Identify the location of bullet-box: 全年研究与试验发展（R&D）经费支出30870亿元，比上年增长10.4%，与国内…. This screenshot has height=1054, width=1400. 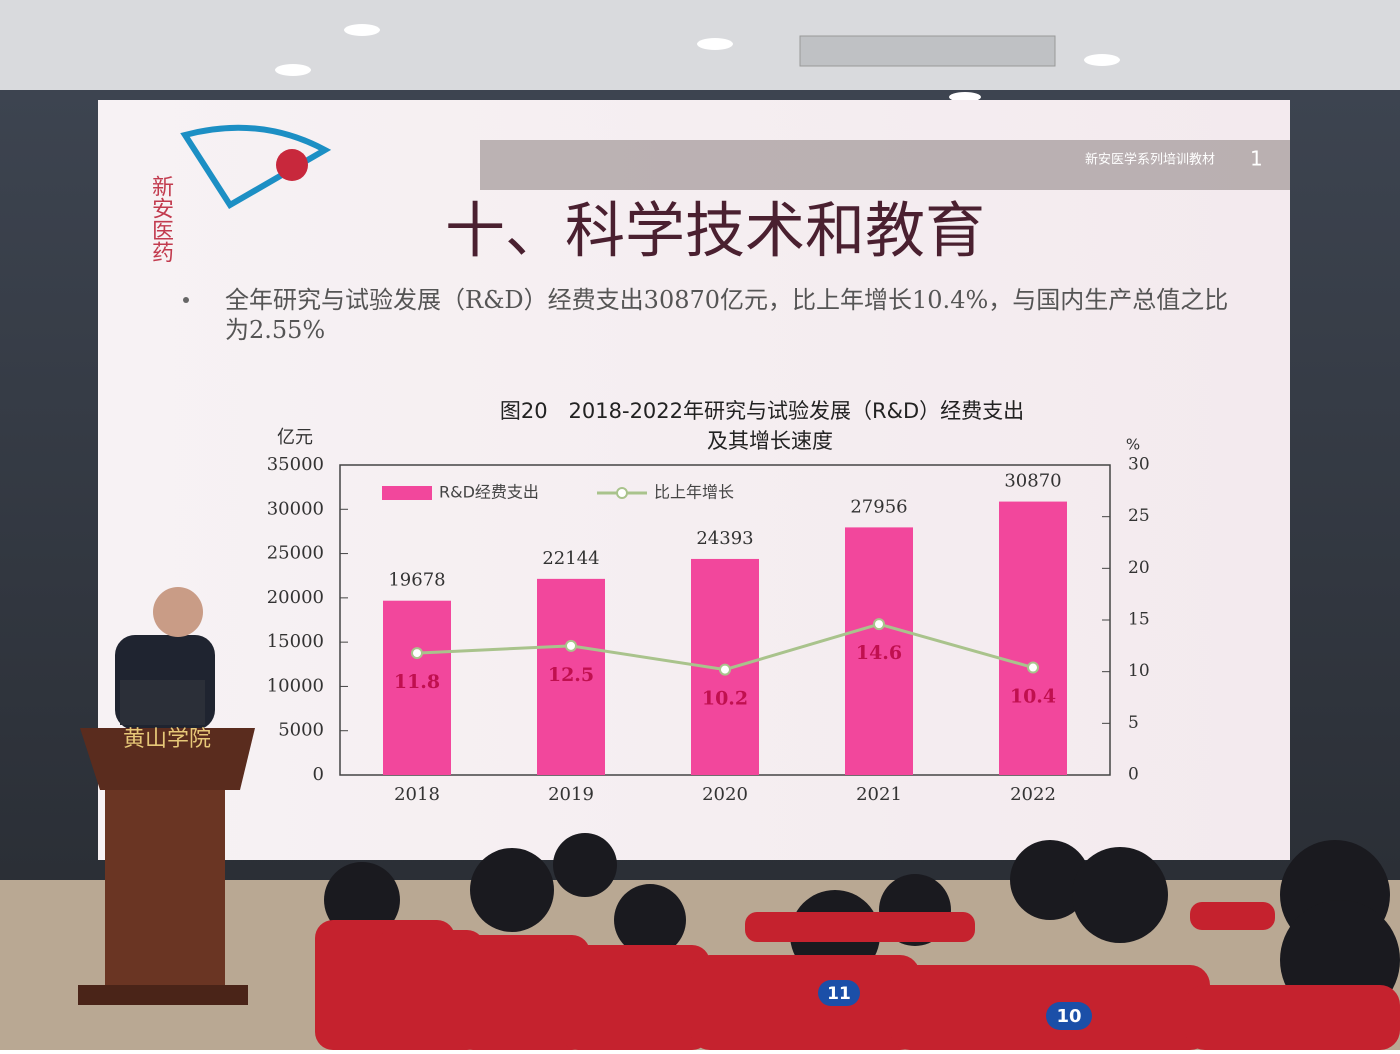
(727, 315).